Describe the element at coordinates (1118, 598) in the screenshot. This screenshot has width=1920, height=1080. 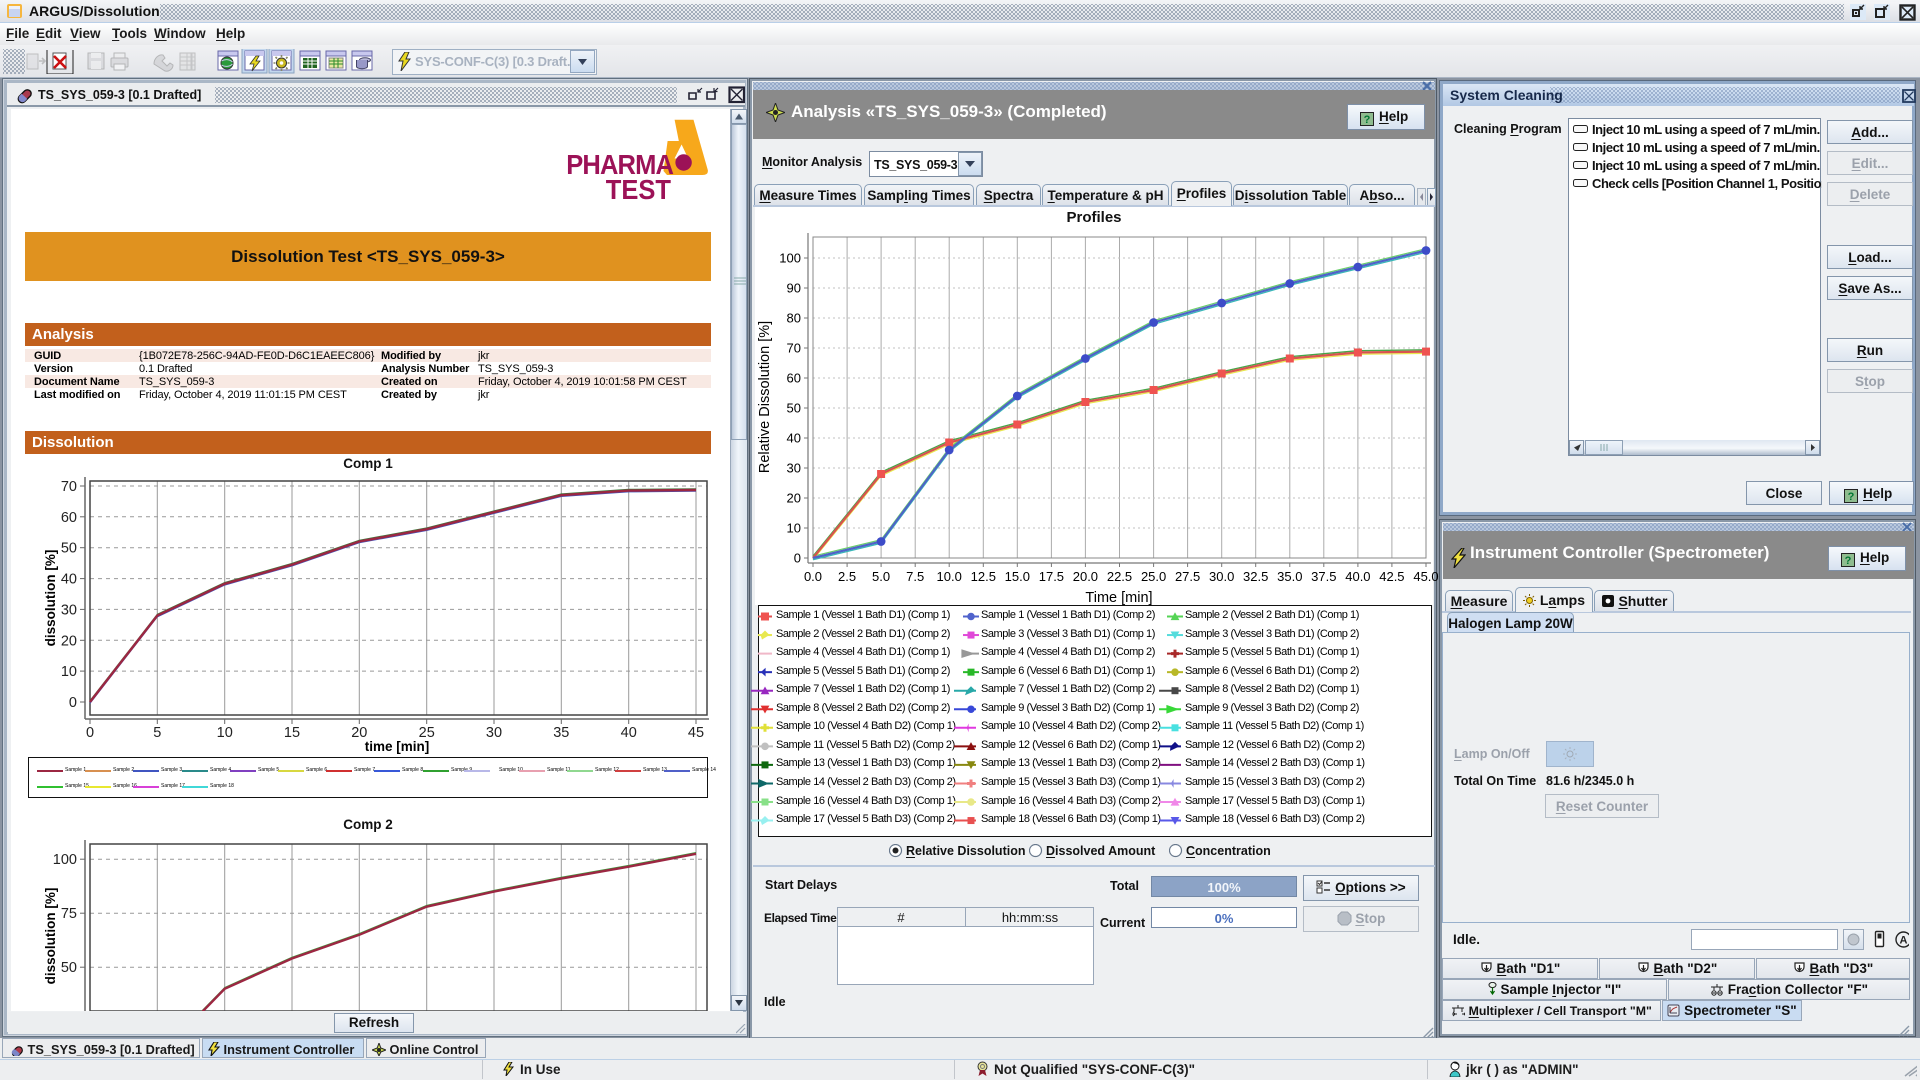
I see `svg-text: Time [min]` at that location.